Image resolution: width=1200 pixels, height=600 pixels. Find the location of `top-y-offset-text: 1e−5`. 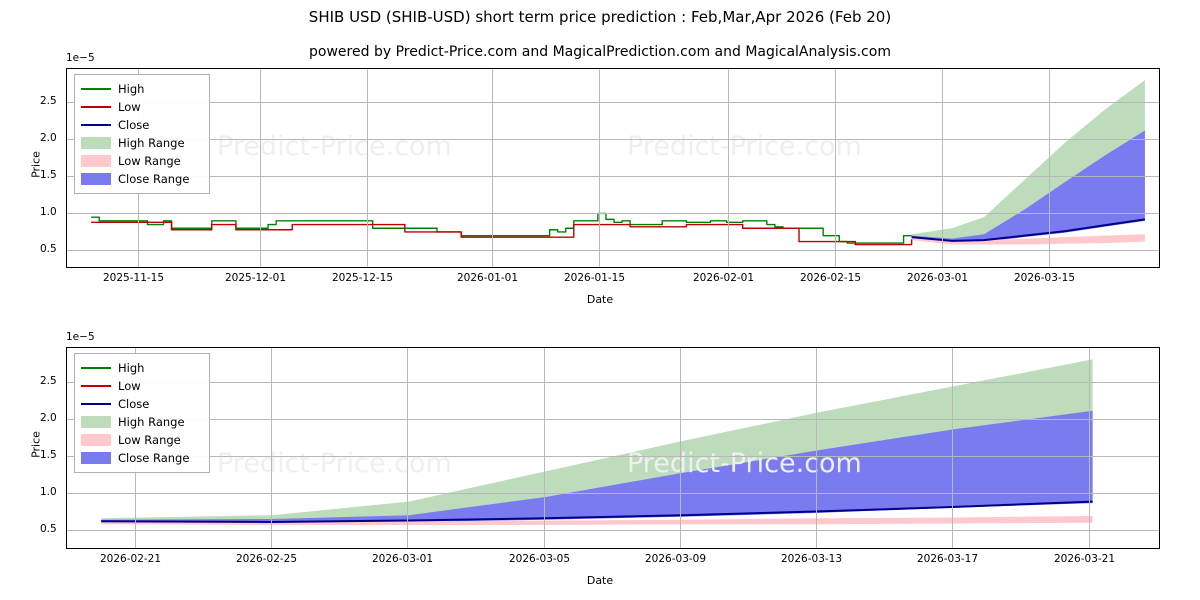

top-y-offset-text: 1e−5 is located at coordinates (80, 58).